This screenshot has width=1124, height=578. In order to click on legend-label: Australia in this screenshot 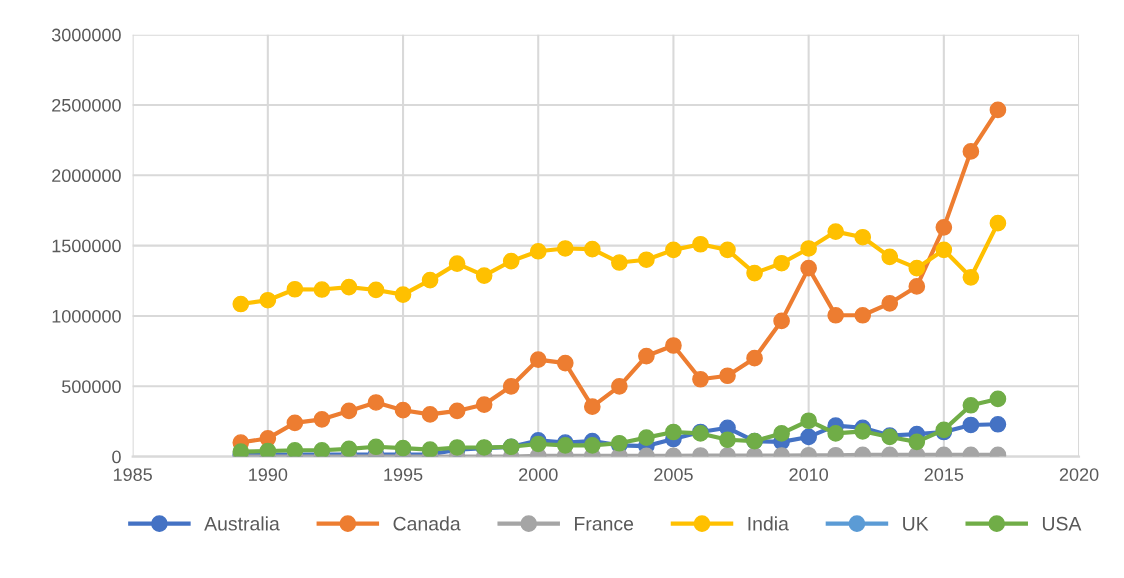, I will do `click(242, 523)`.